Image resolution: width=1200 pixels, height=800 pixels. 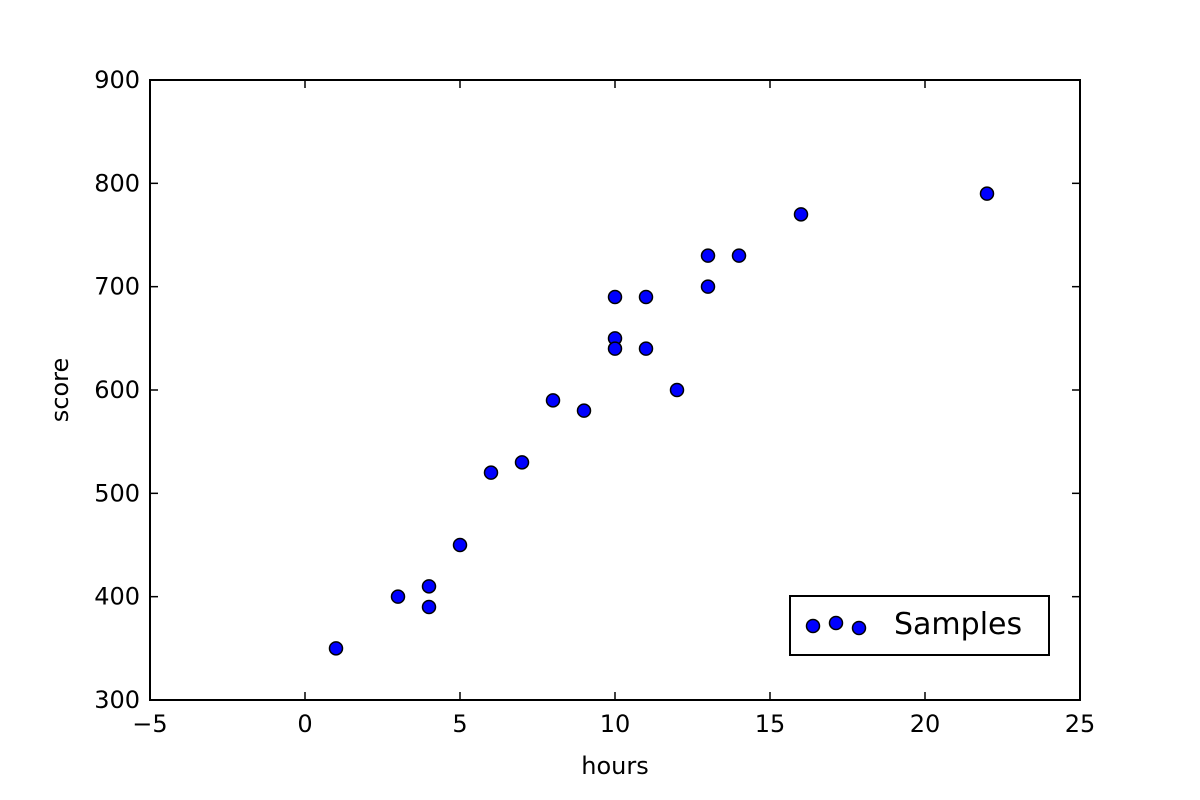 What do you see at coordinates (117, 80) in the screenshot?
I see `y-tick-label: 900` at bounding box center [117, 80].